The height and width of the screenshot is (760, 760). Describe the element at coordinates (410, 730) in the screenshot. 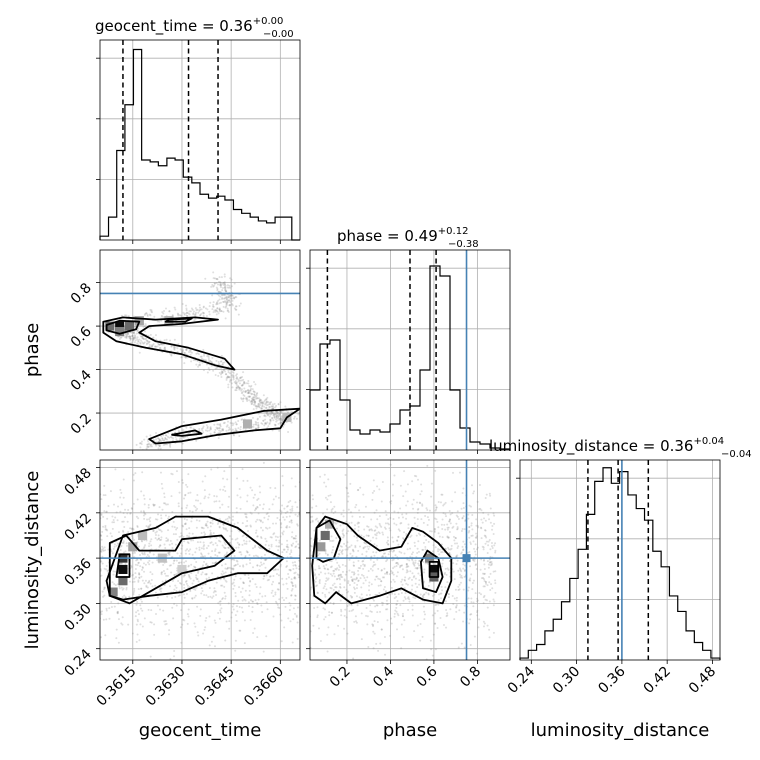

I see `x-axis-label-phase: phase` at that location.